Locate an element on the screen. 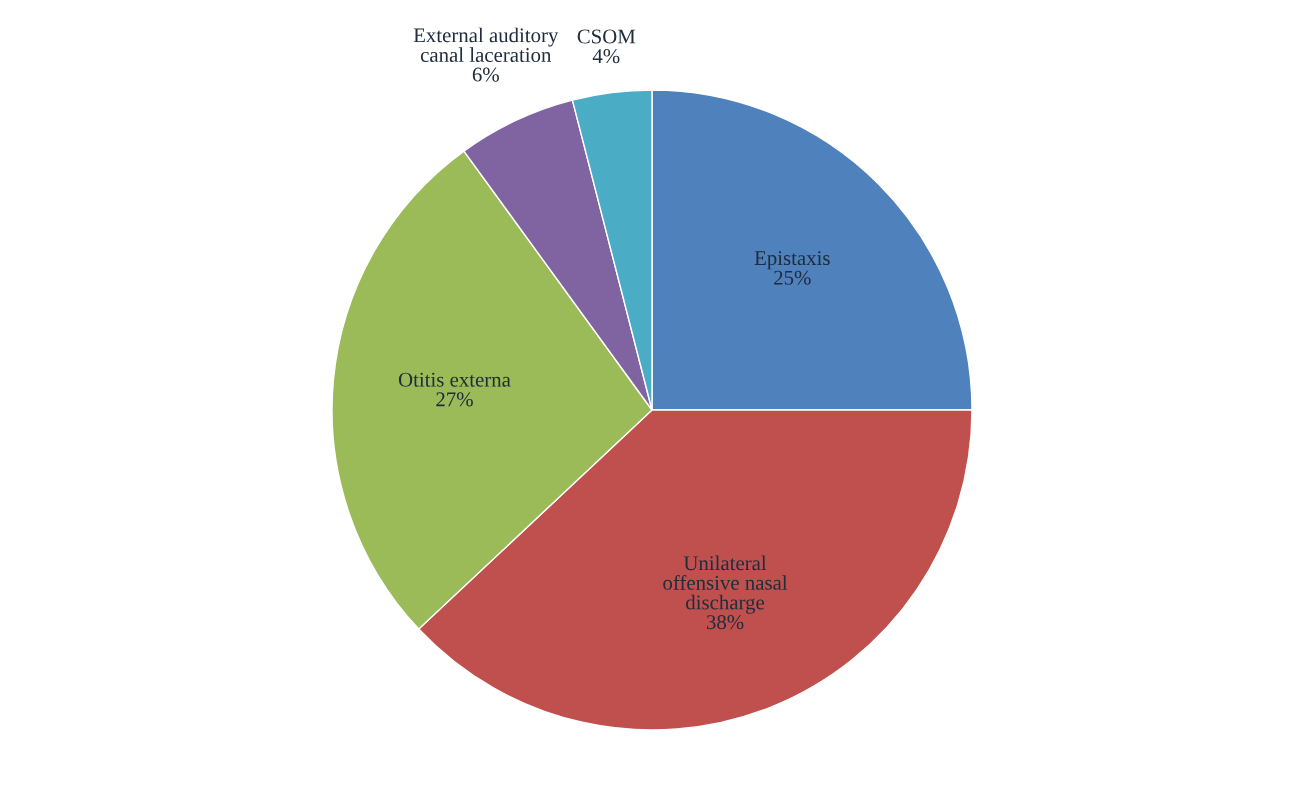  slice-label: Epistaxis is located at coordinates (792, 260).